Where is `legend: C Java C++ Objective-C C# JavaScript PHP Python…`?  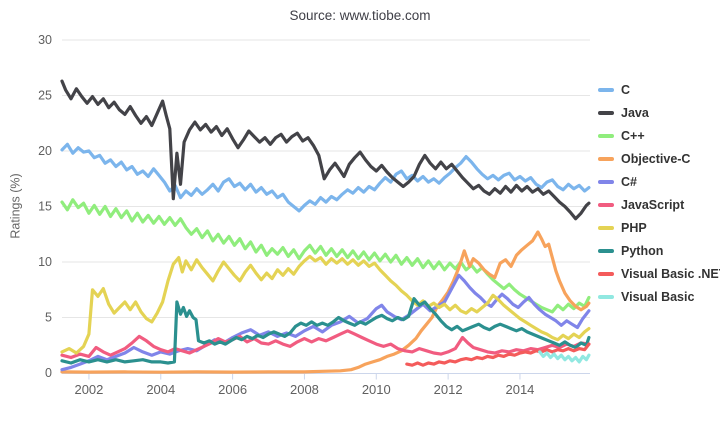
legend: C Java C++ Objective-C C# JavaScript PHP Python… is located at coordinates (659, 193).